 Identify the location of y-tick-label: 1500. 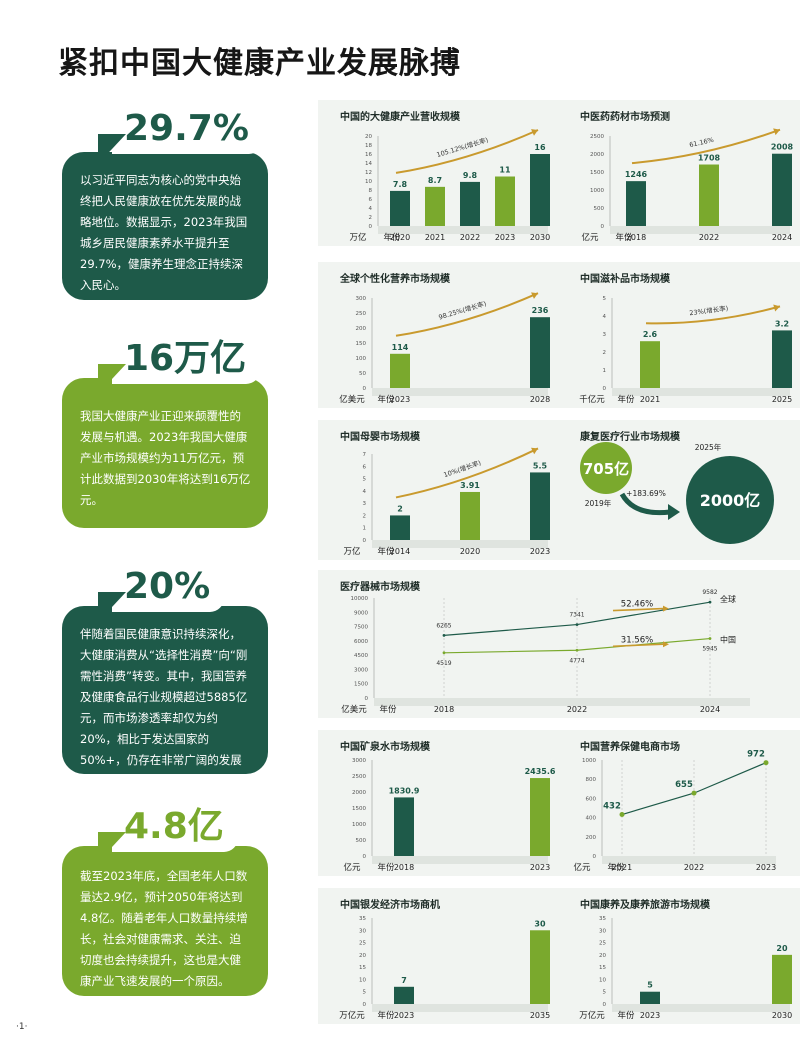
(597, 173).